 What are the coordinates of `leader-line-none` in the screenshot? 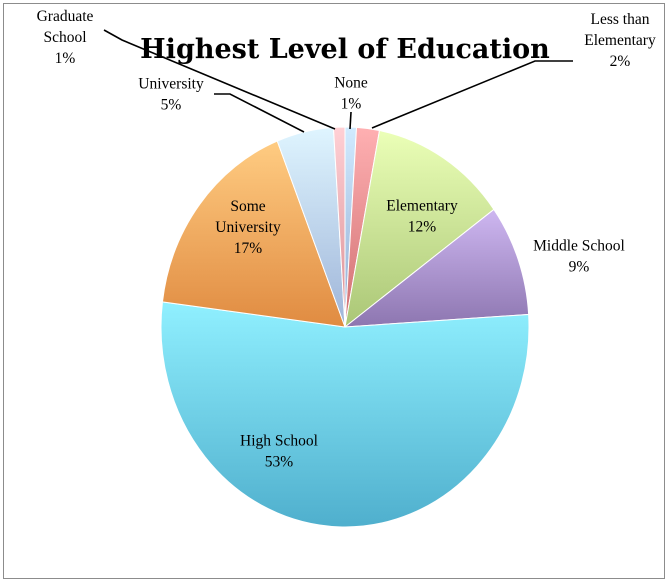 It's located at (350, 120).